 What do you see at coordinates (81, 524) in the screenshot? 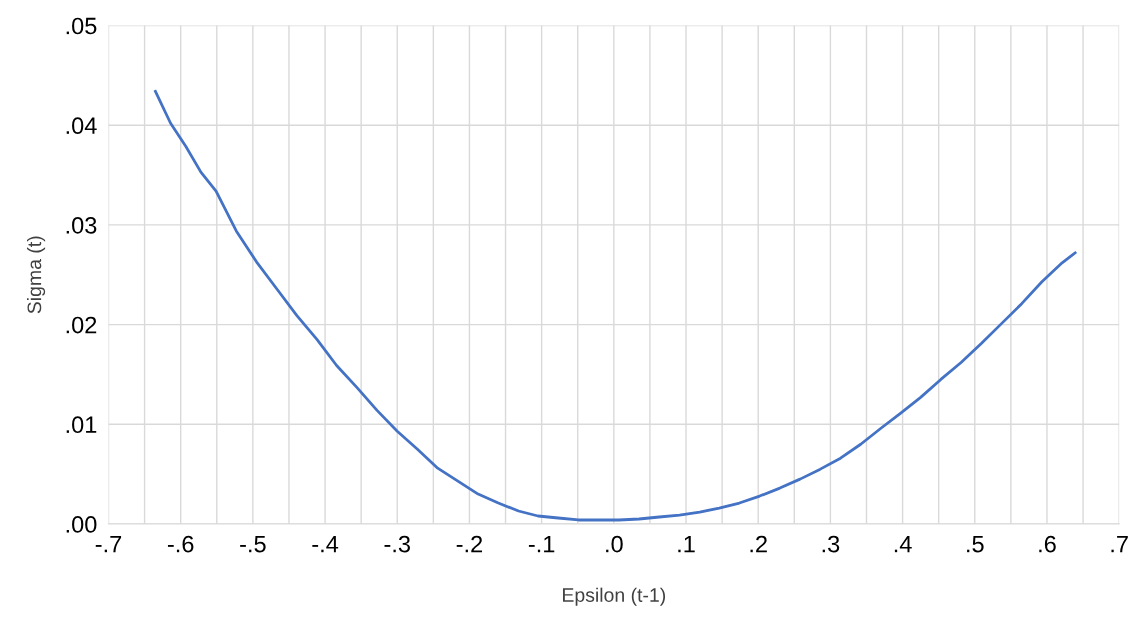
I see `y-tick-label: .00` at bounding box center [81, 524].